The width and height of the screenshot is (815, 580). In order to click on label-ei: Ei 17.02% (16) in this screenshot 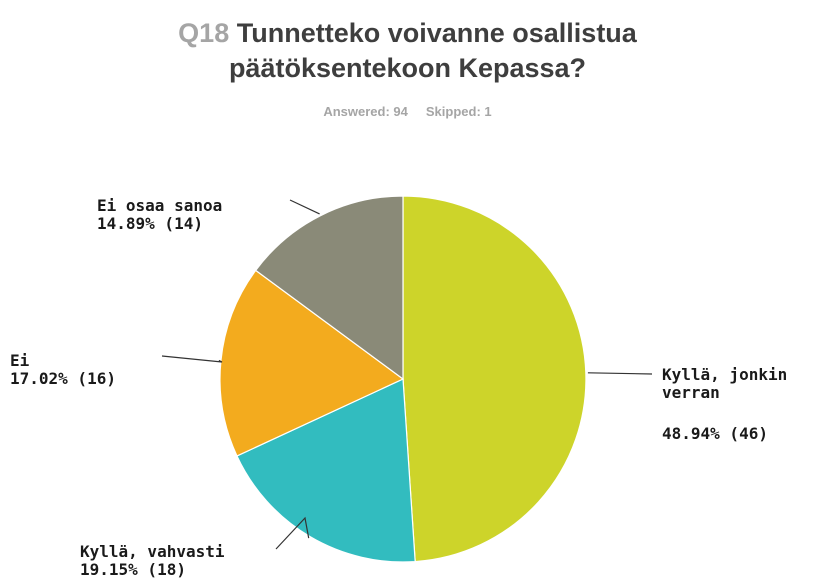, I will do `click(63, 370)`.